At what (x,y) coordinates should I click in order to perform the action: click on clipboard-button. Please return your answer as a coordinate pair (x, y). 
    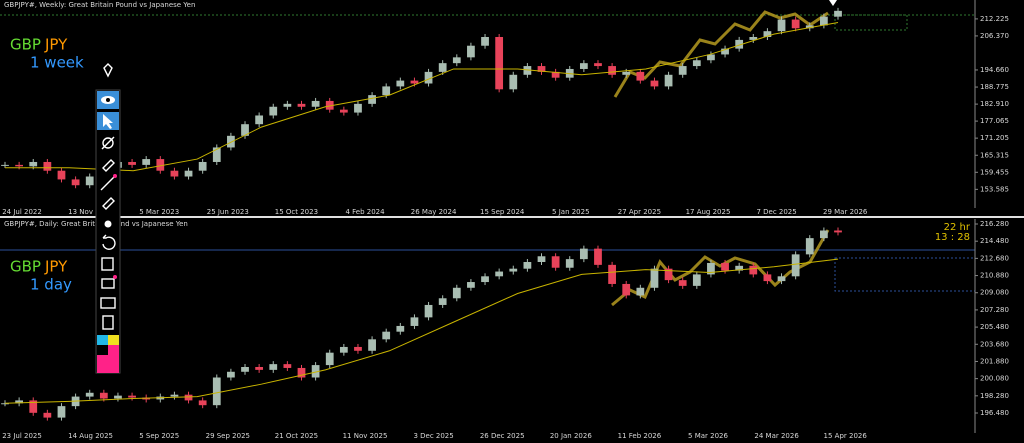
    Looking at the image, I should click on (108, 322).